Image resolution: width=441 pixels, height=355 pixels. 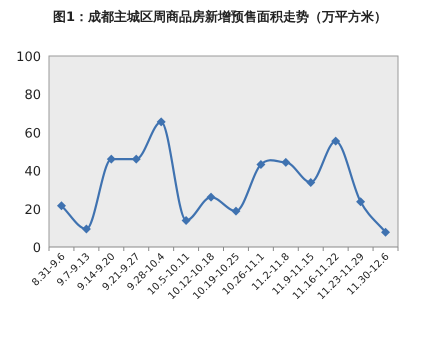 What do you see at coordinates (32, 134) in the screenshot?
I see `y-tick-label: 60` at bounding box center [32, 134].